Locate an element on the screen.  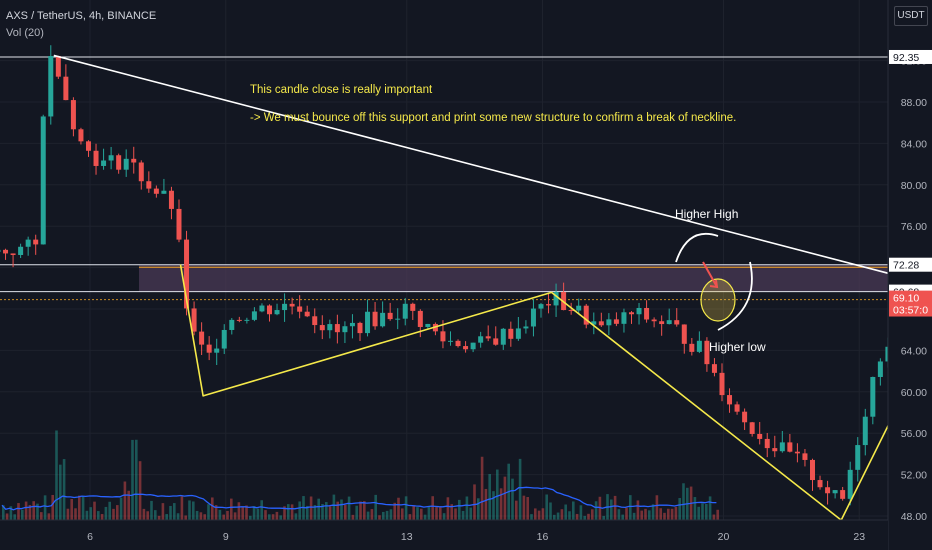
y-tick-label: 56.00 is located at coordinates (914, 434).